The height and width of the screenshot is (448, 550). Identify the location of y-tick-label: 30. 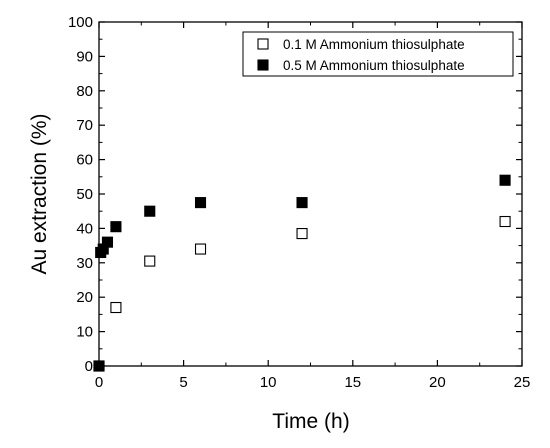
(84, 263).